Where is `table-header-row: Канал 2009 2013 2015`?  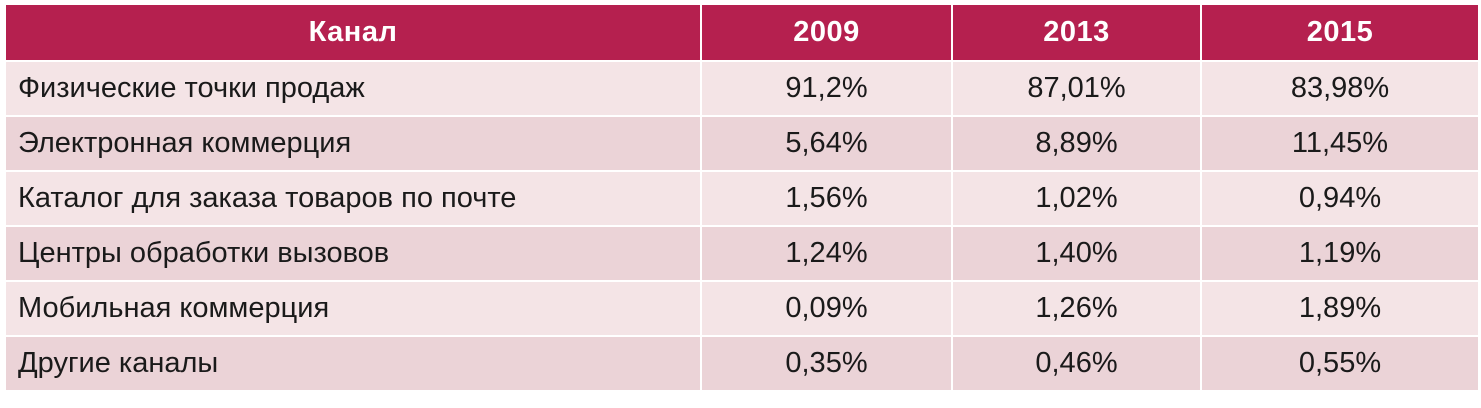 table-header-row: Канал 2009 2013 2015 is located at coordinates (742, 33).